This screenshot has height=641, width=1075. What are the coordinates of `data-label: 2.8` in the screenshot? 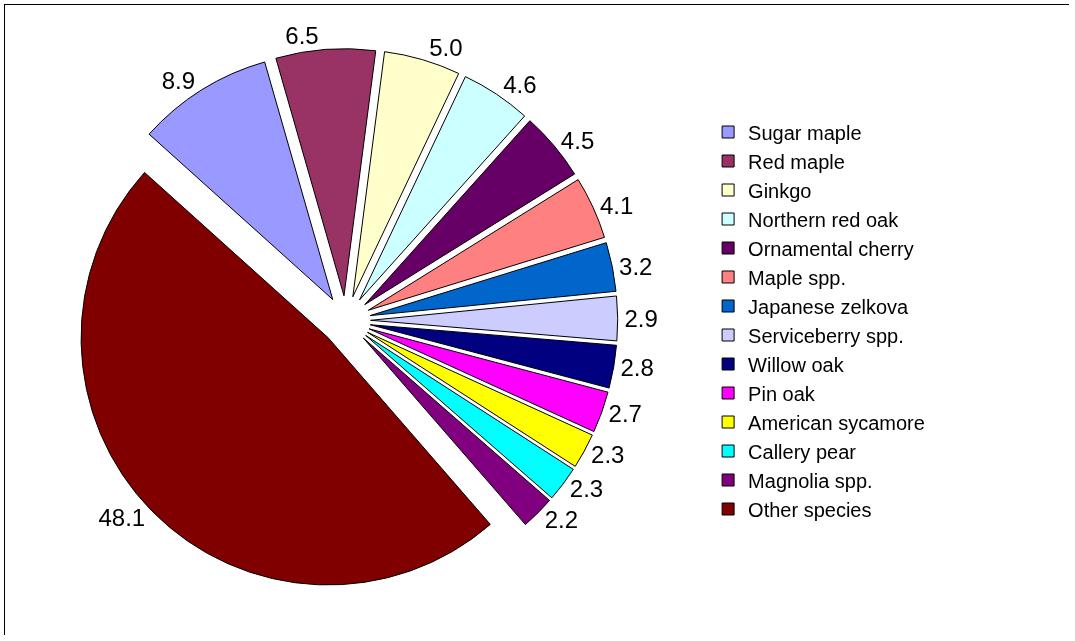 It's located at (637, 367).